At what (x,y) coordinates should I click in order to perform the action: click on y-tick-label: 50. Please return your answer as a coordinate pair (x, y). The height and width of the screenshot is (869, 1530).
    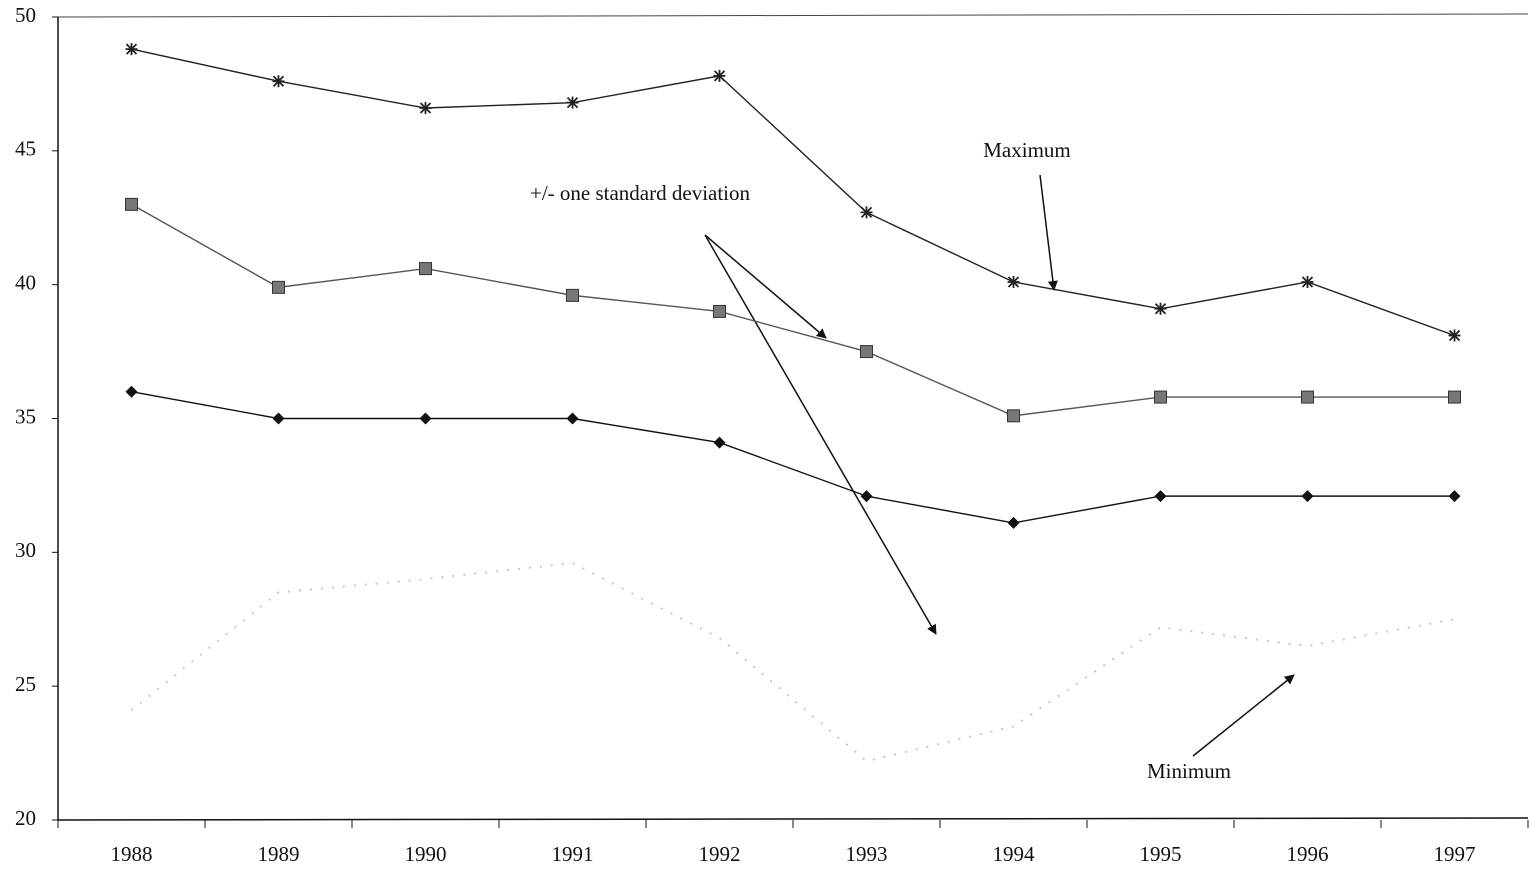
    Looking at the image, I should click on (25, 15).